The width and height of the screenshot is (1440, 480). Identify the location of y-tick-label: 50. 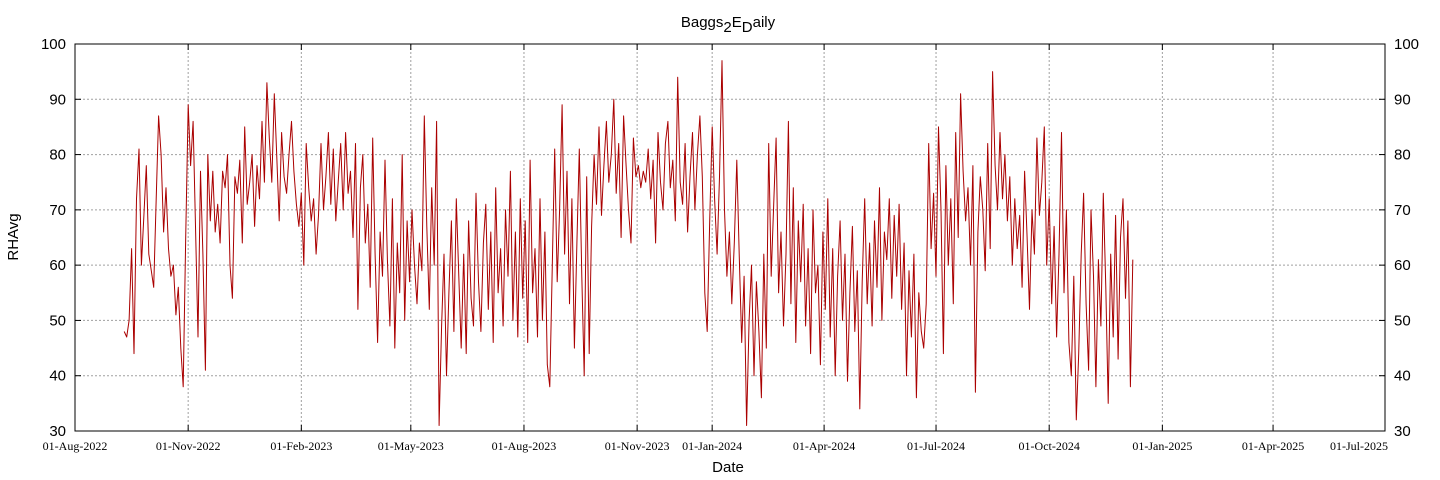
(57, 320).